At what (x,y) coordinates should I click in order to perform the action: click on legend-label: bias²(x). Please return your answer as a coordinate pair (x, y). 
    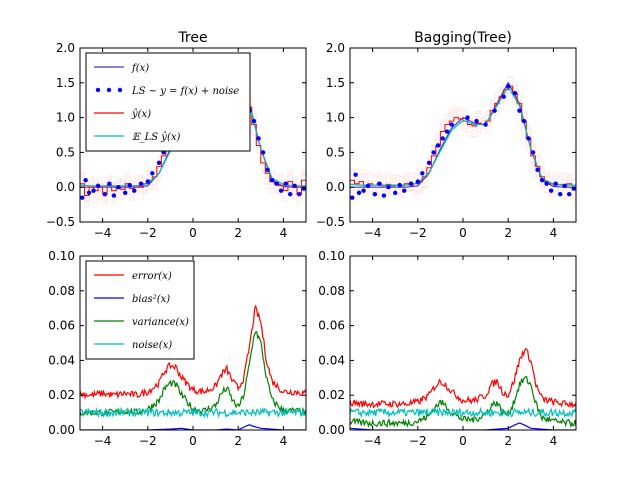
    Looking at the image, I should click on (151, 299).